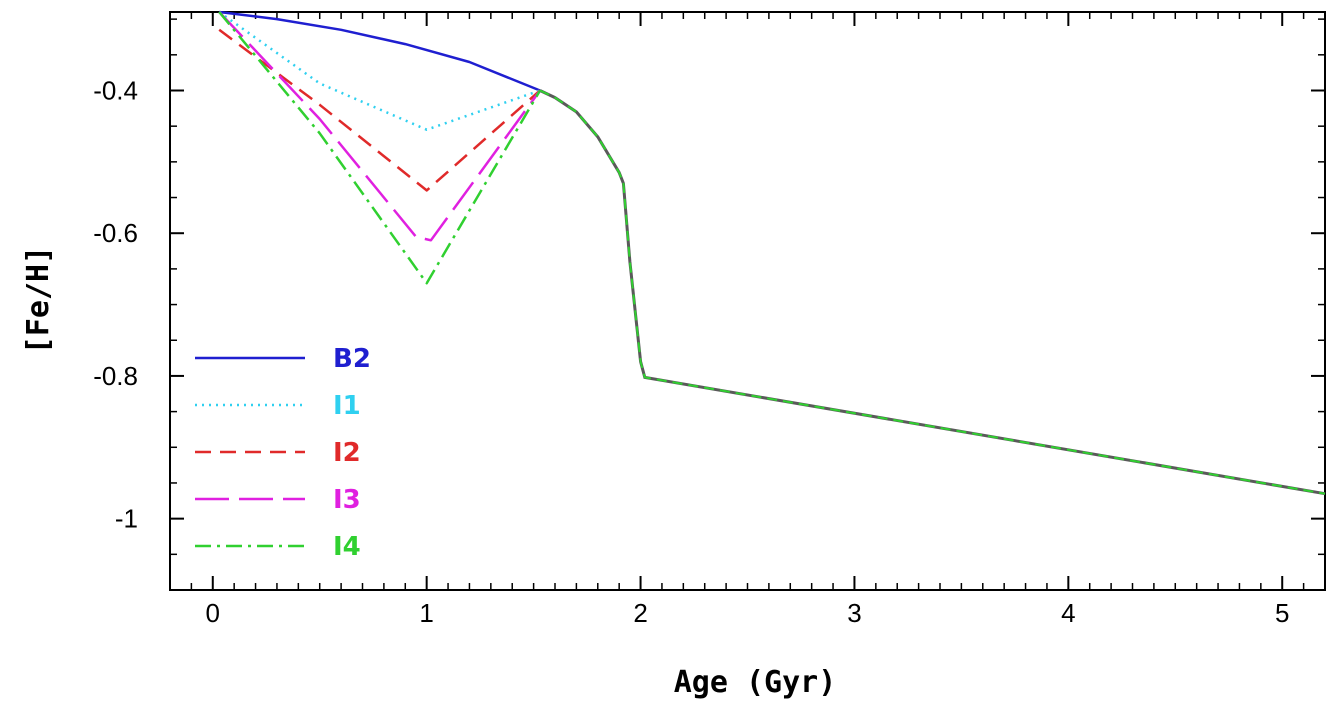 The image size is (1336, 702). What do you see at coordinates (379, 110) in the screenshot?
I see `series-line-i2` at bounding box center [379, 110].